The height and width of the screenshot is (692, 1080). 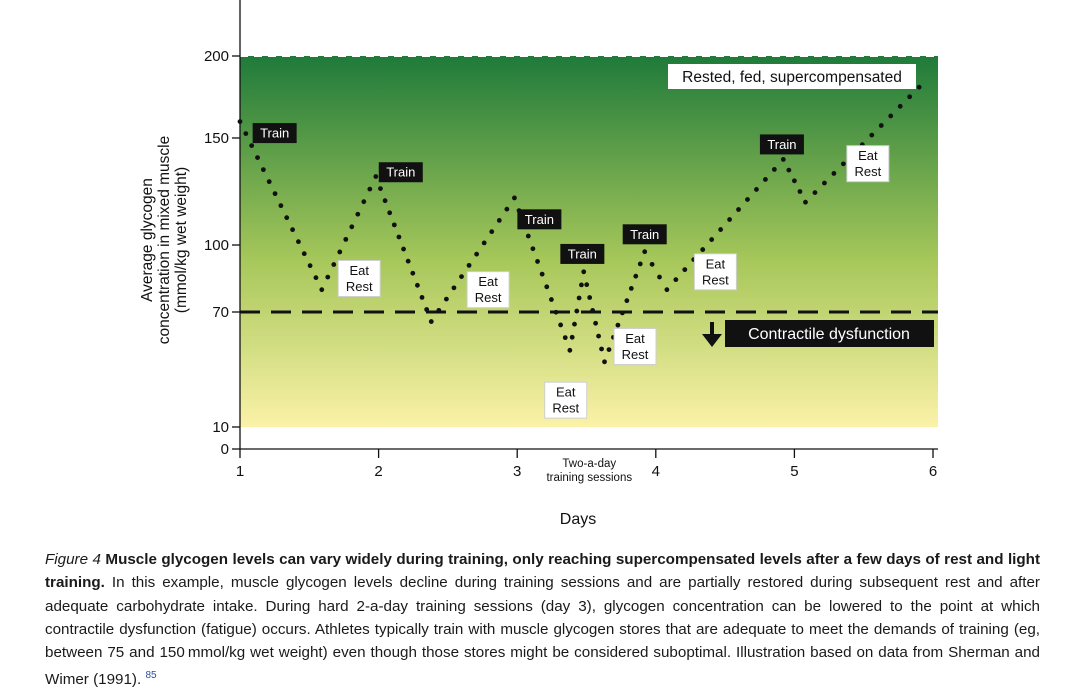 I want to click on y-tick-label: 10, so click(x=220, y=427).